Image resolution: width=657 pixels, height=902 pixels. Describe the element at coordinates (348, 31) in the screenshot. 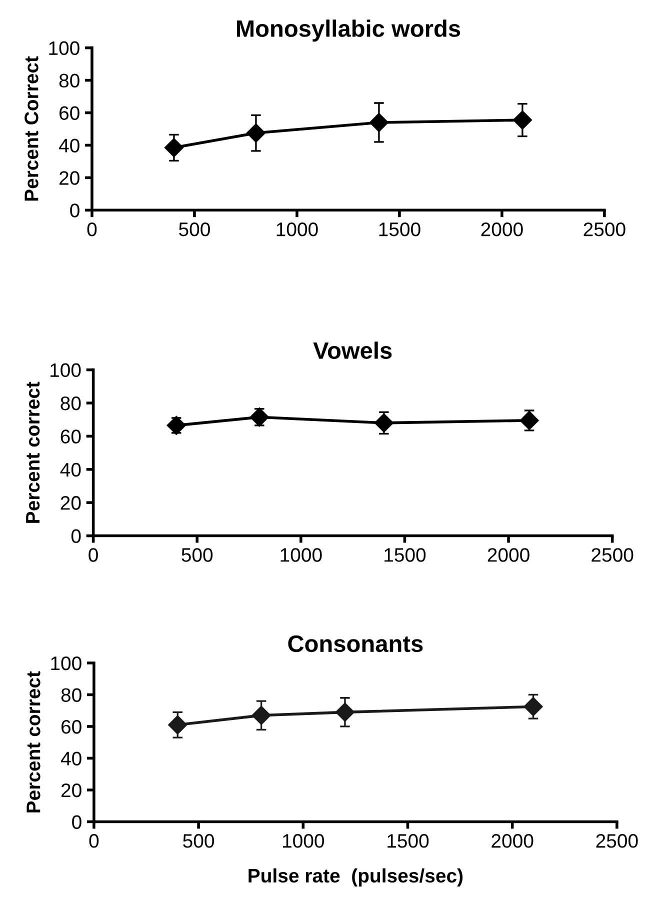

I see `chart-title: Monosyllabic words` at that location.